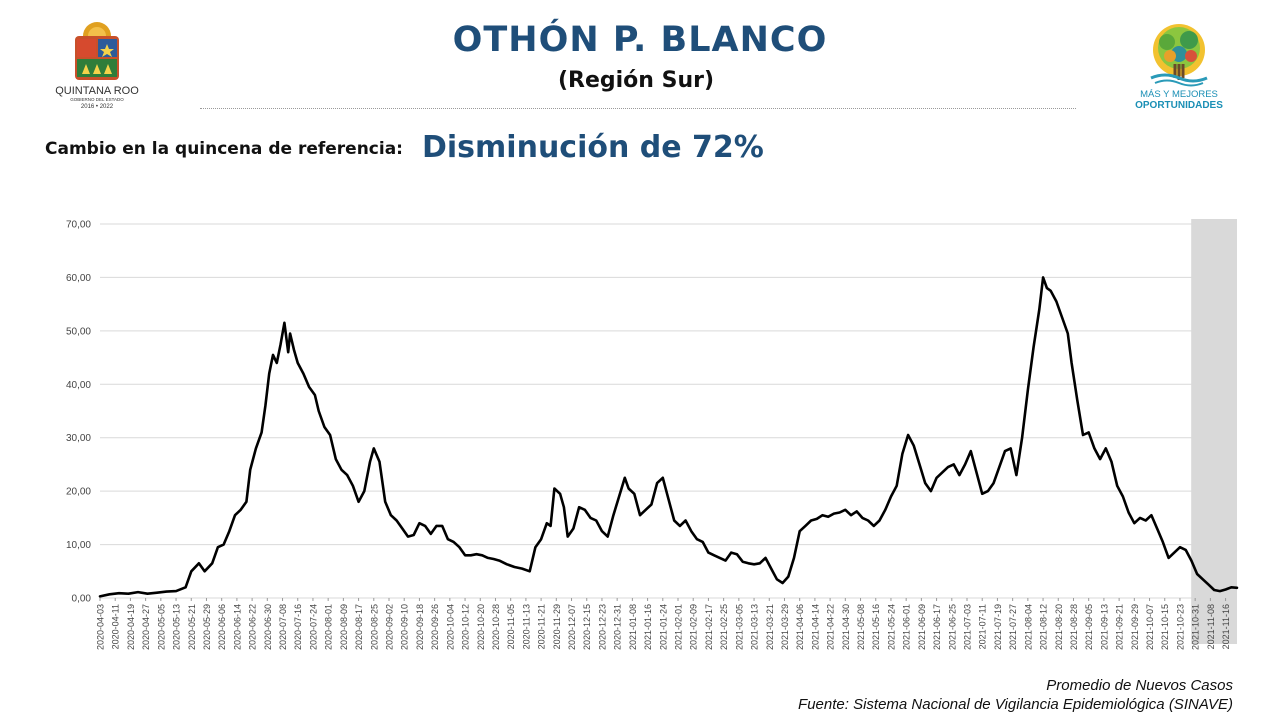 The image size is (1280, 720). I want to click on x-tick-label: 2021-03-13, so click(755, 627).